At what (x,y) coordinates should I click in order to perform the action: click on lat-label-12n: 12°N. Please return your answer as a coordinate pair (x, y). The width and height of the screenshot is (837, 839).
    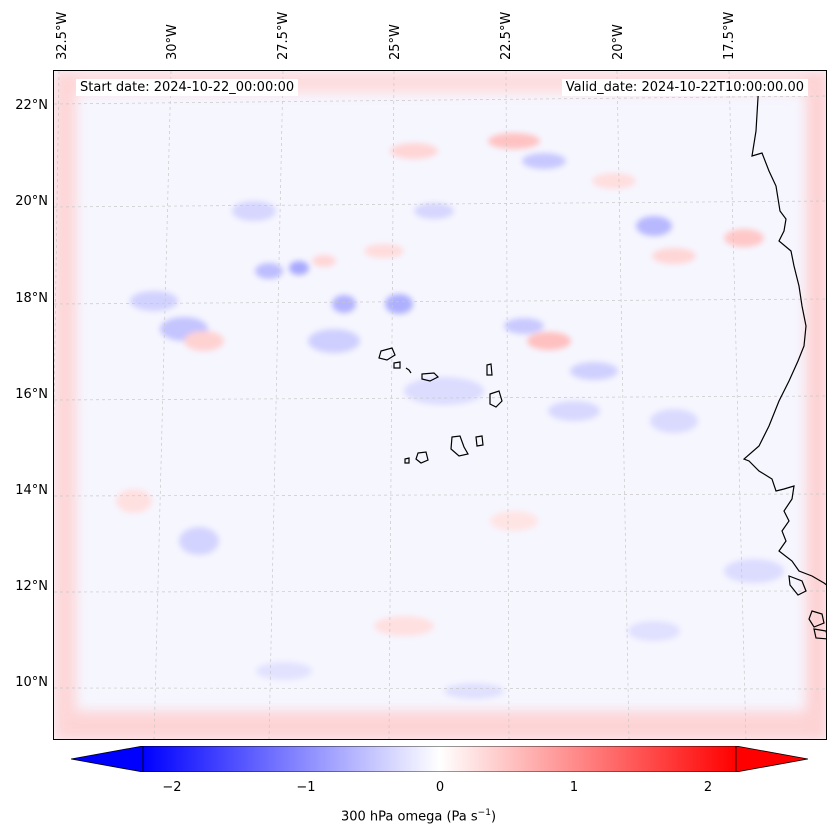
    Looking at the image, I should click on (31, 586).